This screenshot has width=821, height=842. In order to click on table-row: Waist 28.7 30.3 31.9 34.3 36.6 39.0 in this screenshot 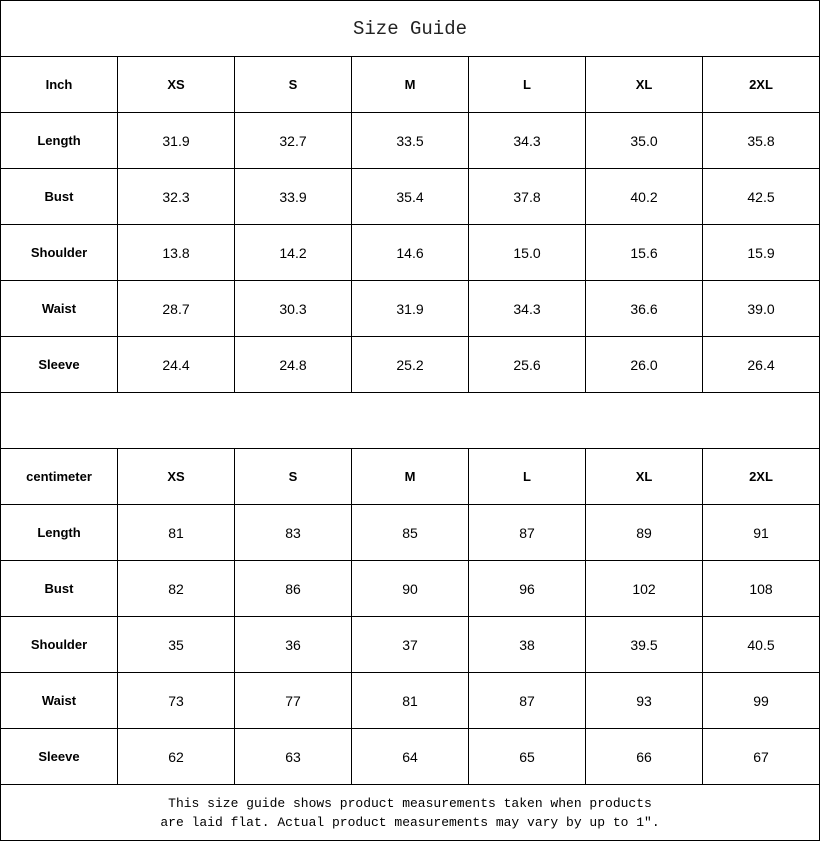, I will do `click(410, 308)`.